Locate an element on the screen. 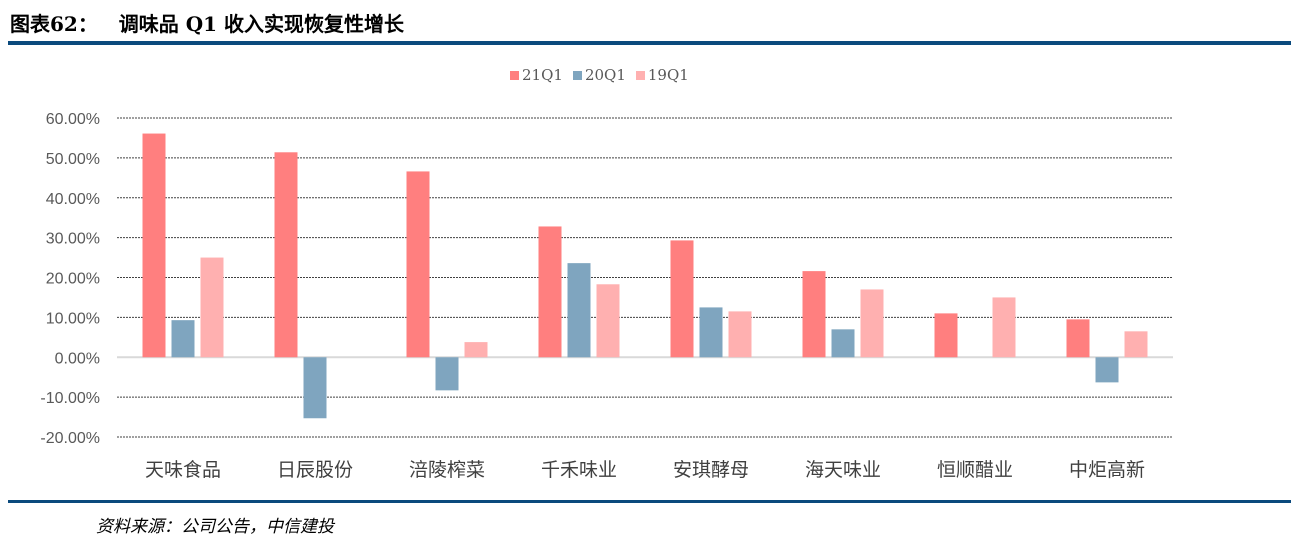 The image size is (1299, 537). x-tick-label: 海天味业 is located at coordinates (843, 470).